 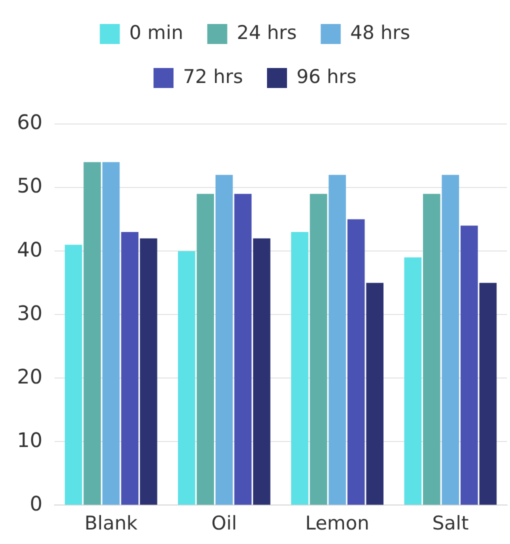 What do you see at coordinates (450, 523) in the screenshot?
I see `x-tick-label: Salt` at bounding box center [450, 523].